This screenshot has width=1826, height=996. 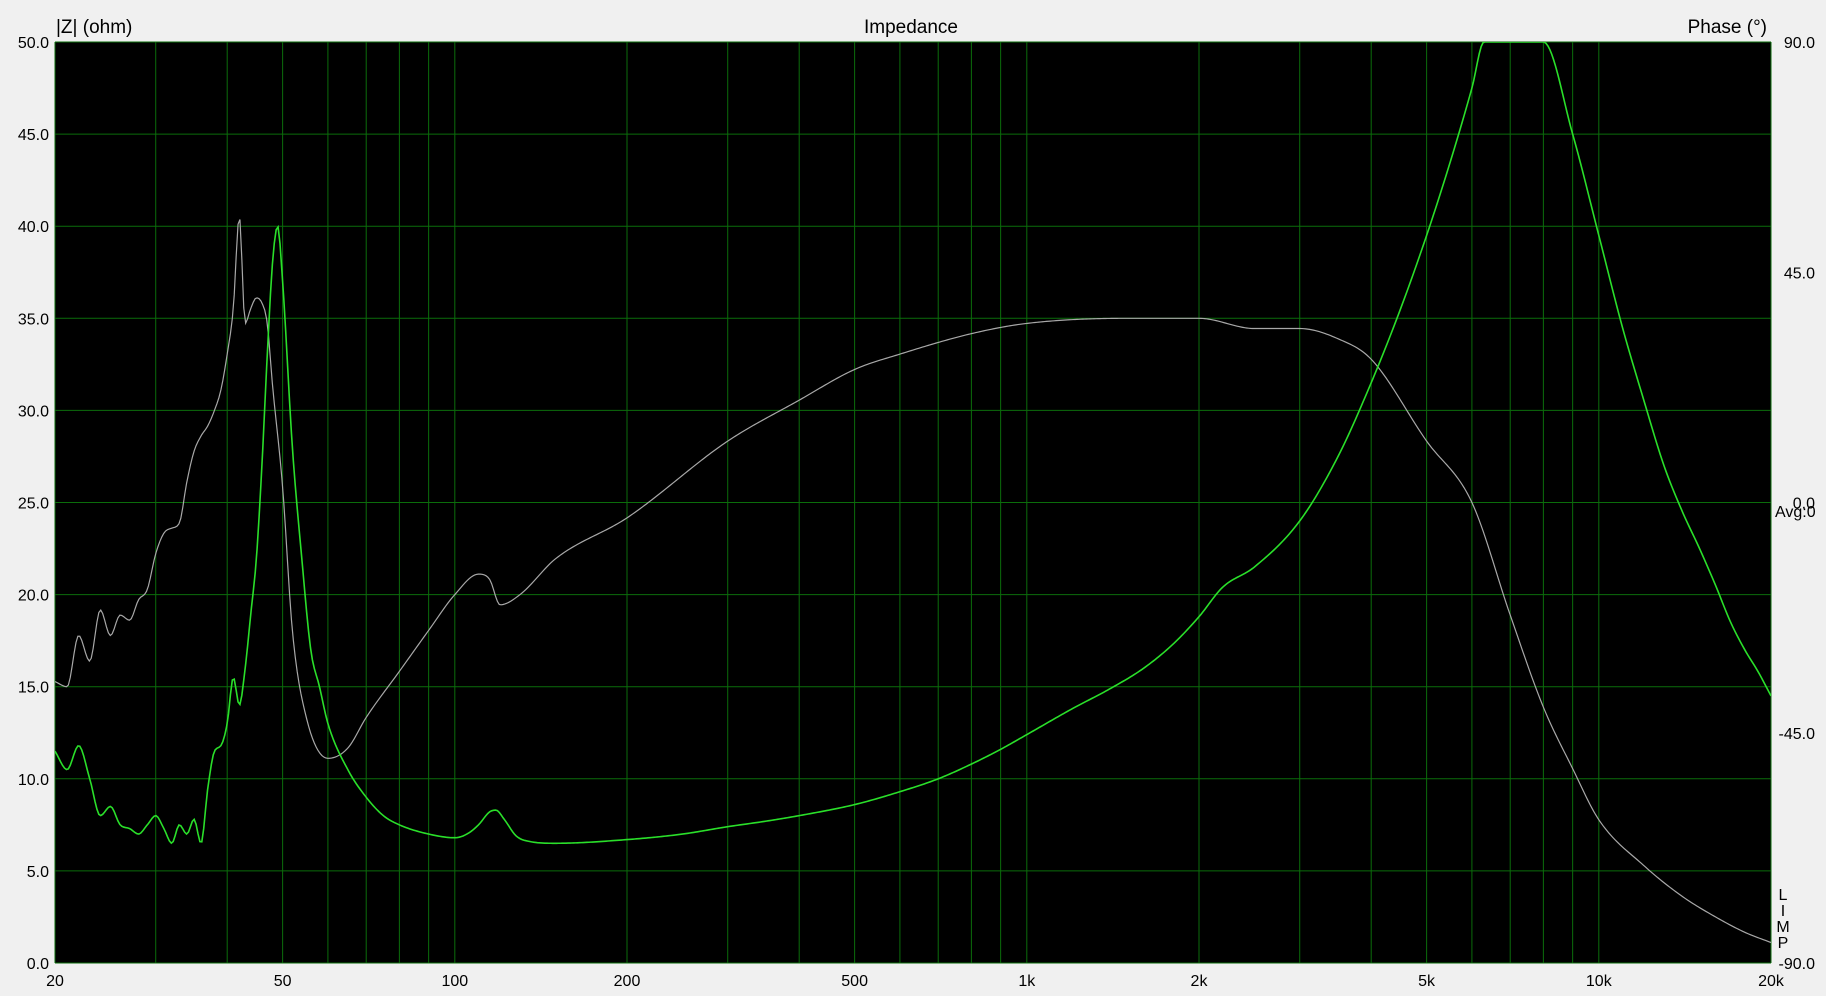 What do you see at coordinates (911, 27) in the screenshot?
I see `chart-title: Impedance` at bounding box center [911, 27].